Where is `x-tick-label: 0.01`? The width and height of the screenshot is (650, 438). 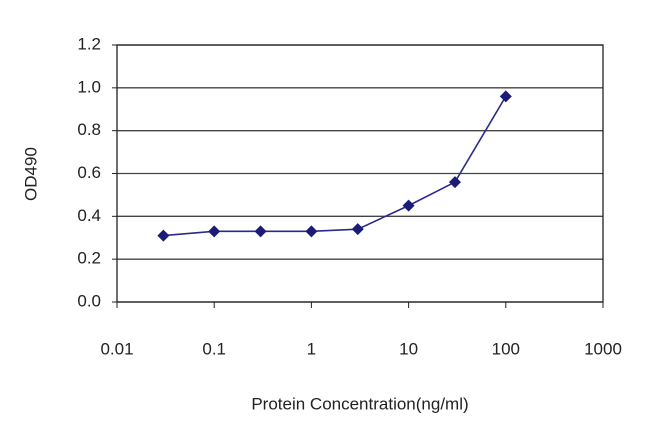 x-tick-label: 0.01 is located at coordinates (116, 348).